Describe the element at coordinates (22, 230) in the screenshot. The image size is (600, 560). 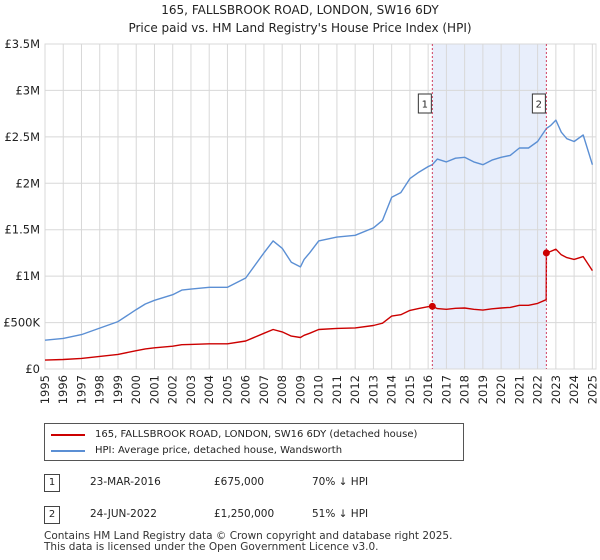
I see `y-tick-label: £1.5M` at that location.